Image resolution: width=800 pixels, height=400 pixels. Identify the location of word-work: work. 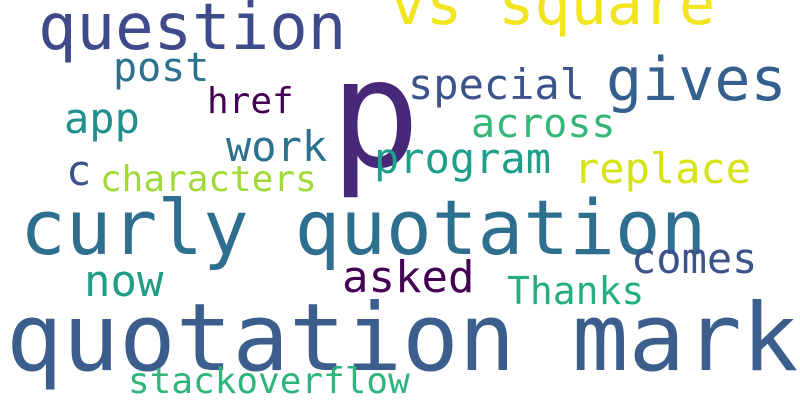
(277, 146).